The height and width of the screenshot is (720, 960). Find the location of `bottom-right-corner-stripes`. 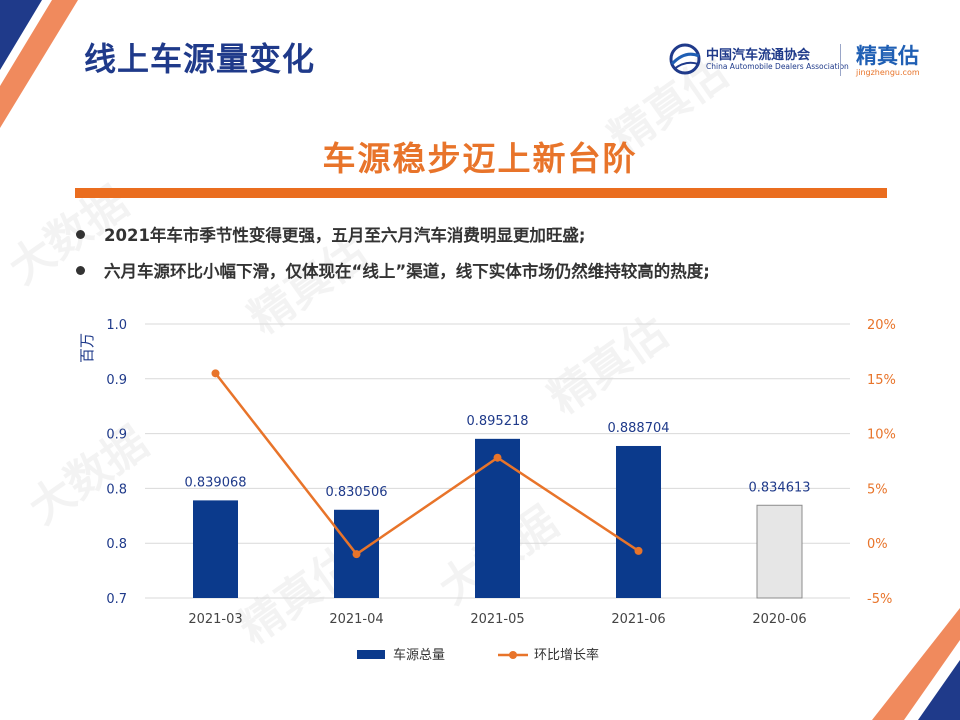

bottom-right-corner-stripes is located at coordinates (916, 664).